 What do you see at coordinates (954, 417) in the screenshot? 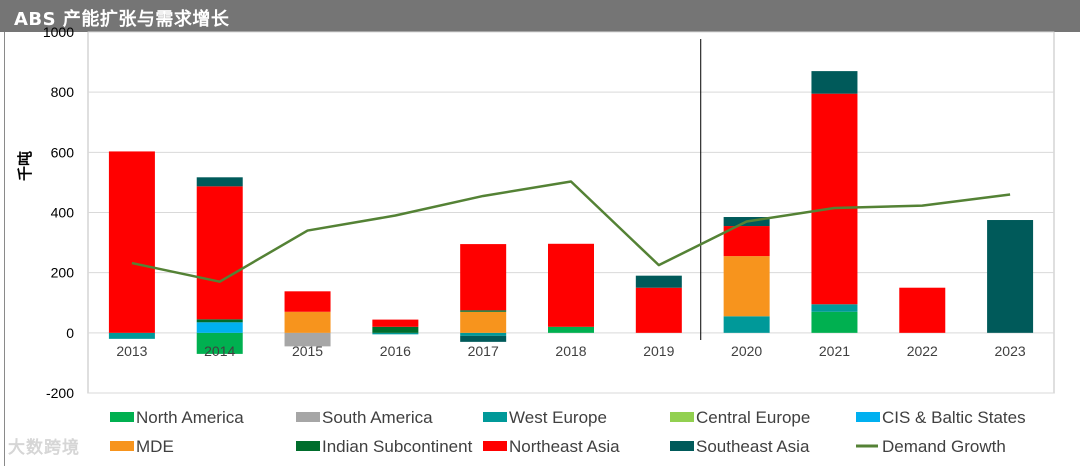
I see `legend-label: CIS & Baltic States` at bounding box center [954, 417].